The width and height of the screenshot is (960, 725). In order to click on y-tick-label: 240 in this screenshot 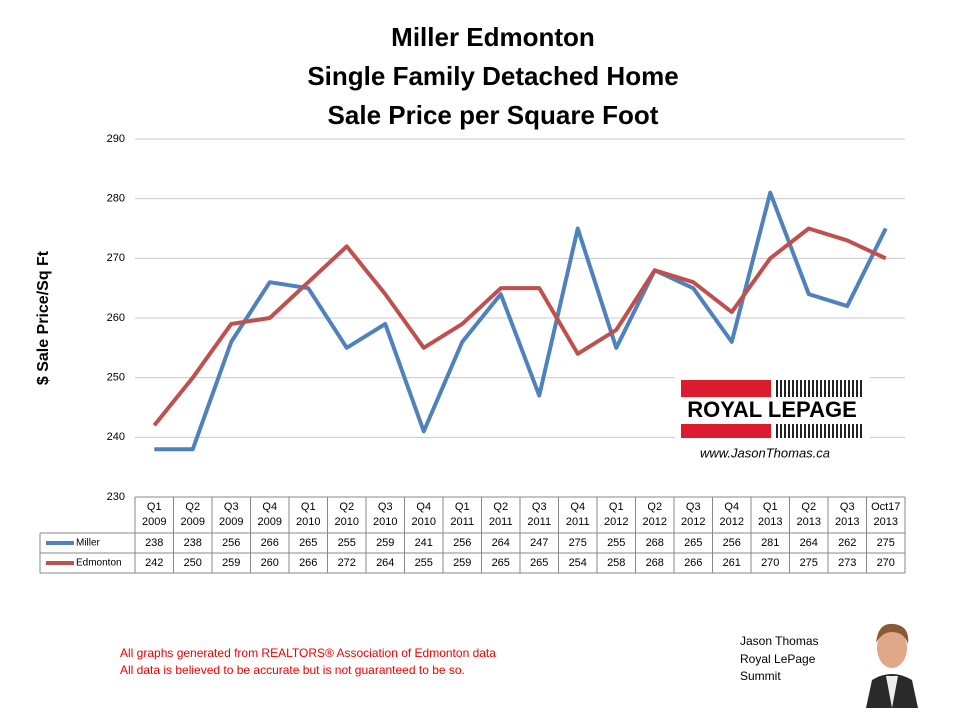, I will do `click(116, 437)`.